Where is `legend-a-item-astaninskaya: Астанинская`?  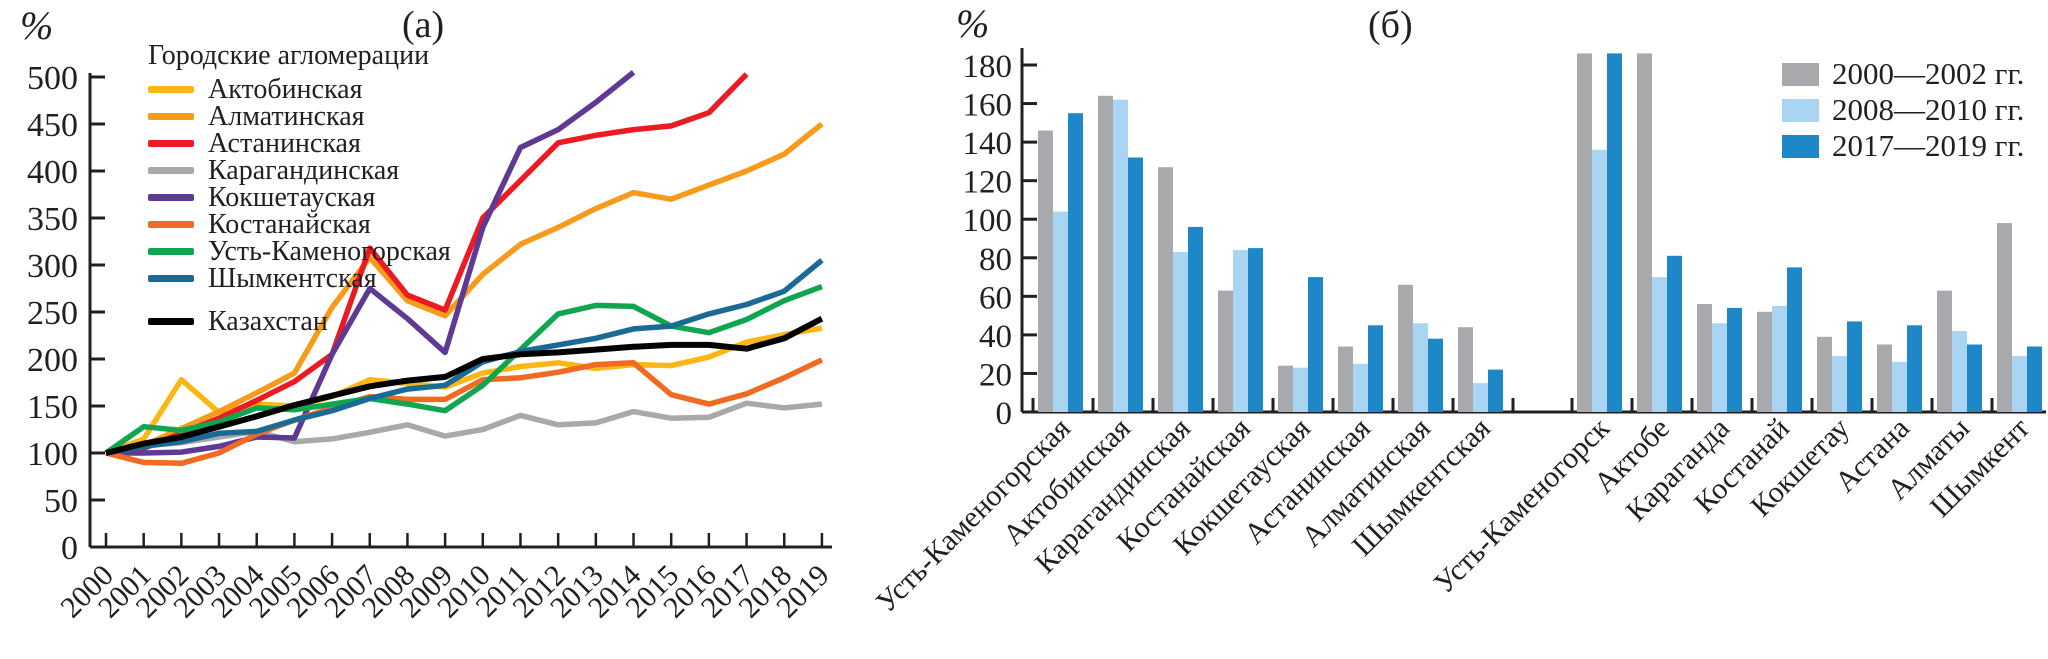
legend-a-item-astaninskaya: Астанинская is located at coordinates (318, 143).